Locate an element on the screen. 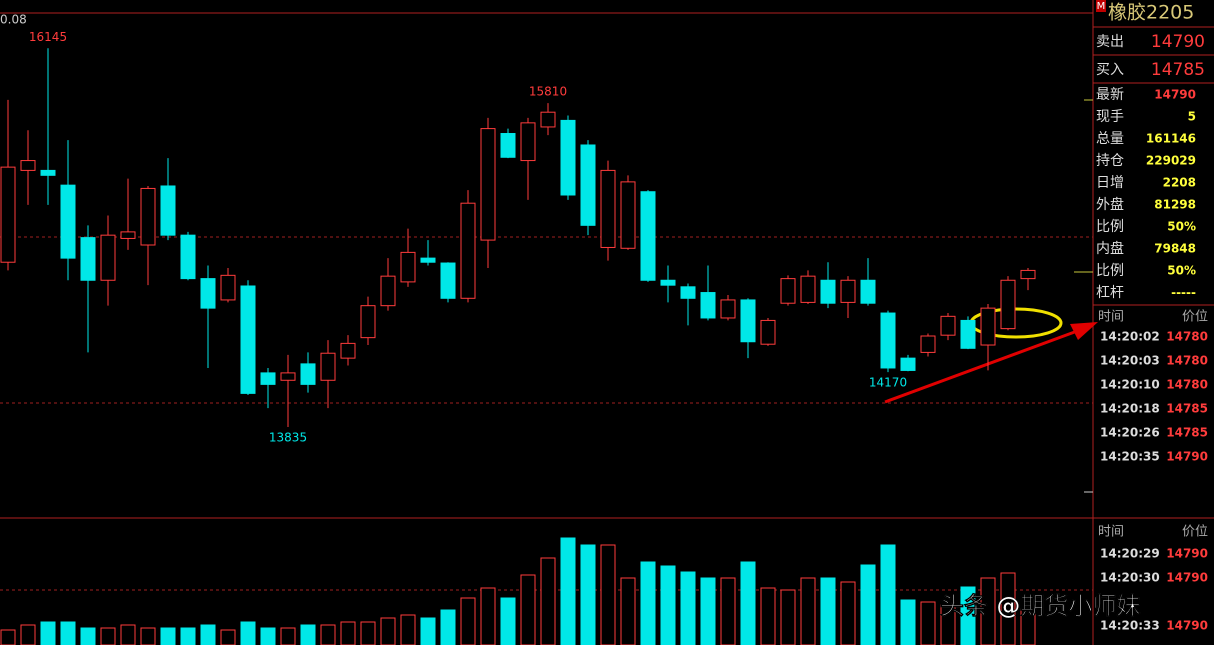 This screenshot has width=1214, height=645. tick-time: 14:20:10 is located at coordinates (1130, 385).